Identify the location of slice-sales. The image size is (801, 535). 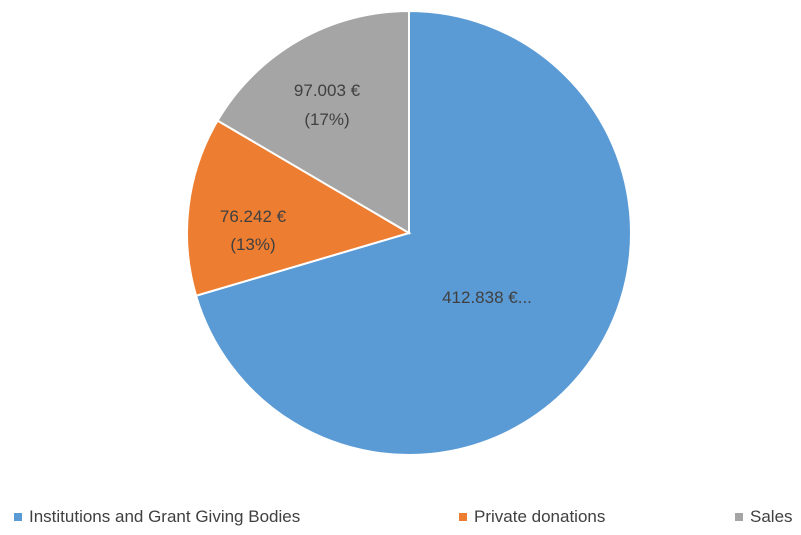
(313, 122).